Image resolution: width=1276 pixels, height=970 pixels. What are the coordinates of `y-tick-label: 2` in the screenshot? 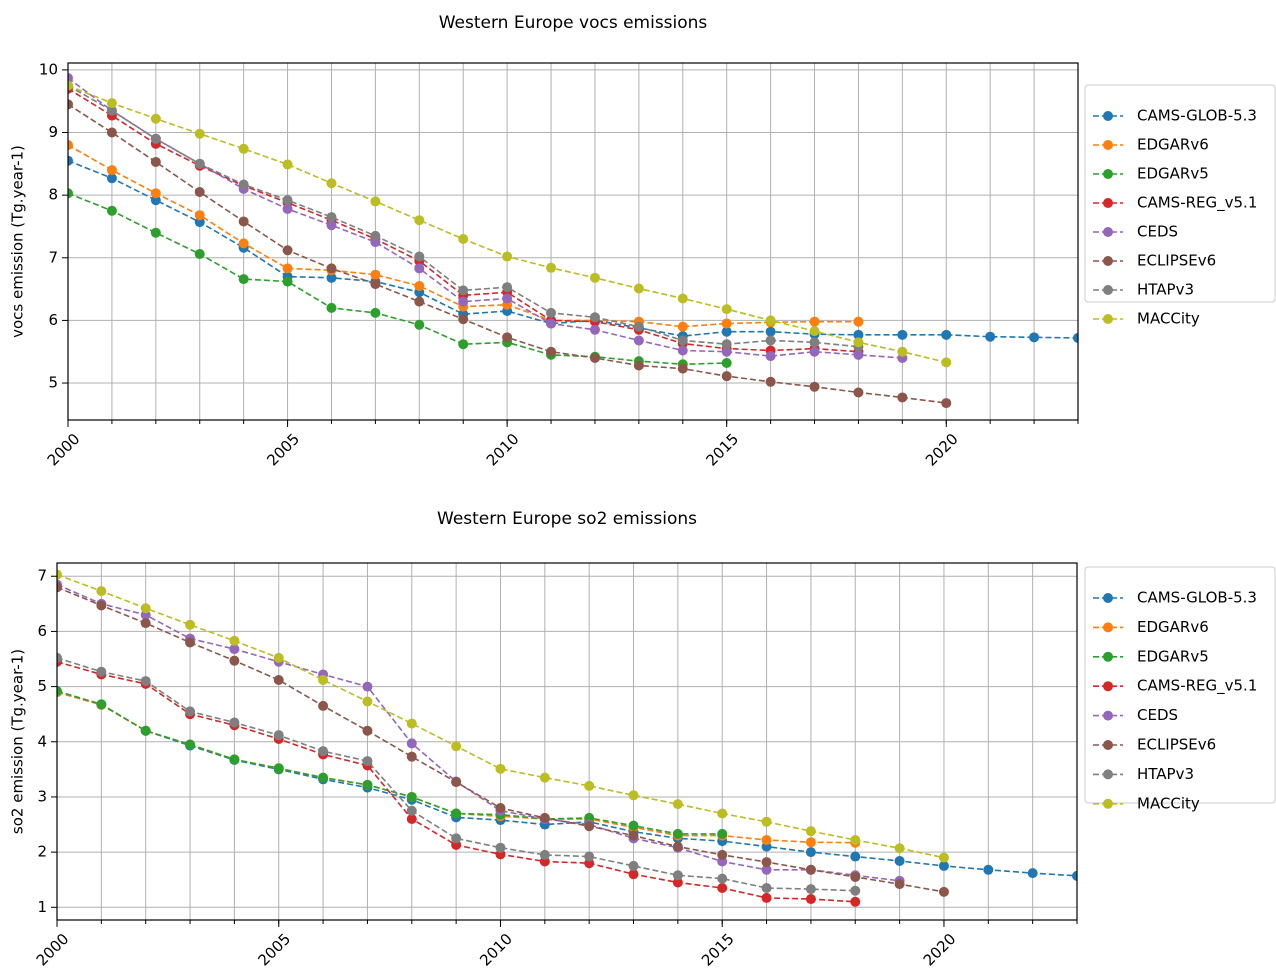 It's located at (42, 852).